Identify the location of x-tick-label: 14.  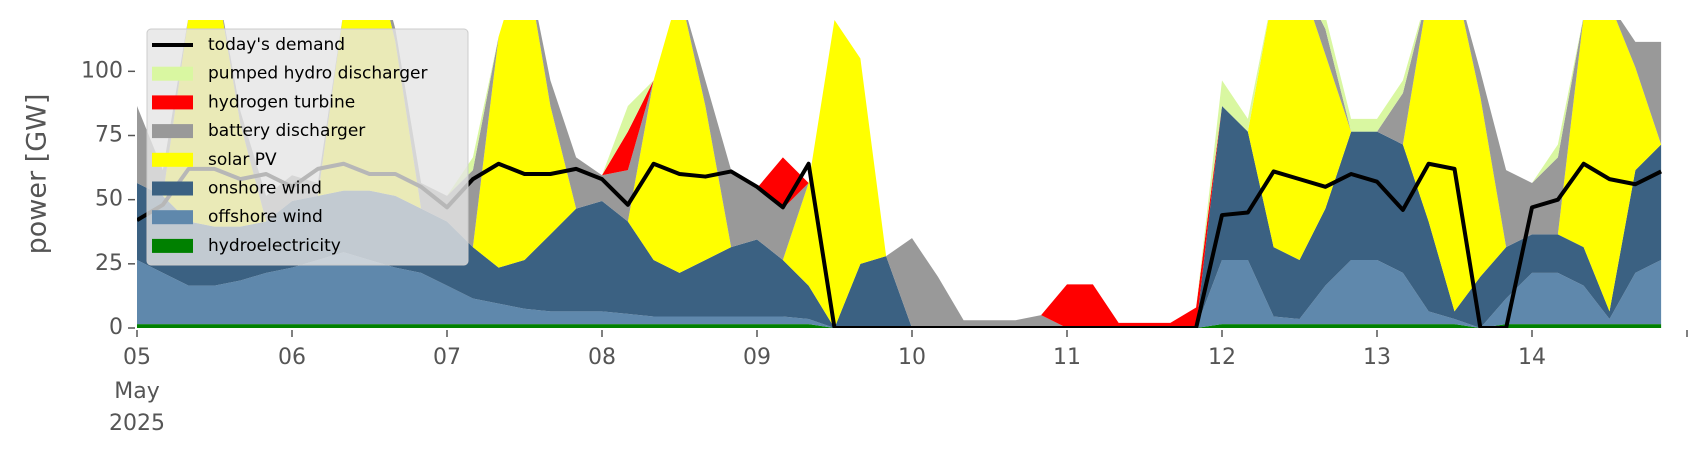
(1532, 357).